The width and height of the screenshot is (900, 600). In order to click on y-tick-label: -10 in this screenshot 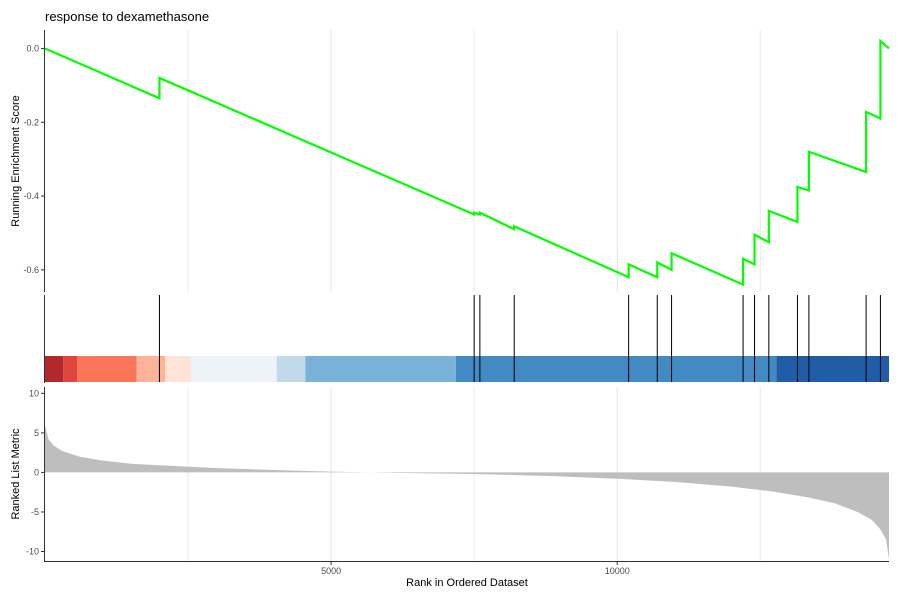, I will do `click(32, 552)`.